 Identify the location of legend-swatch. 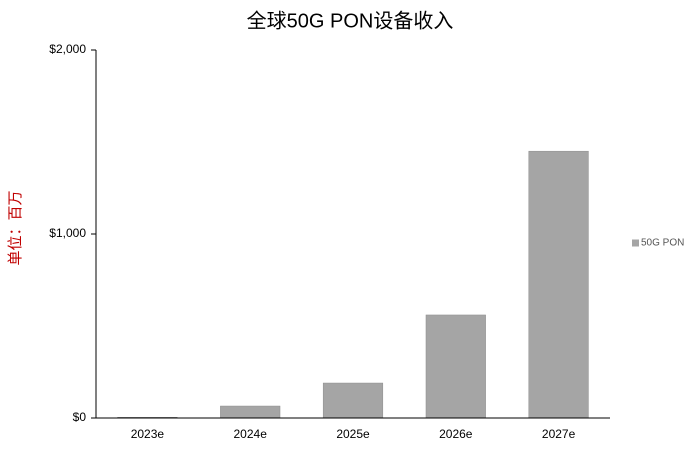
(635, 243).